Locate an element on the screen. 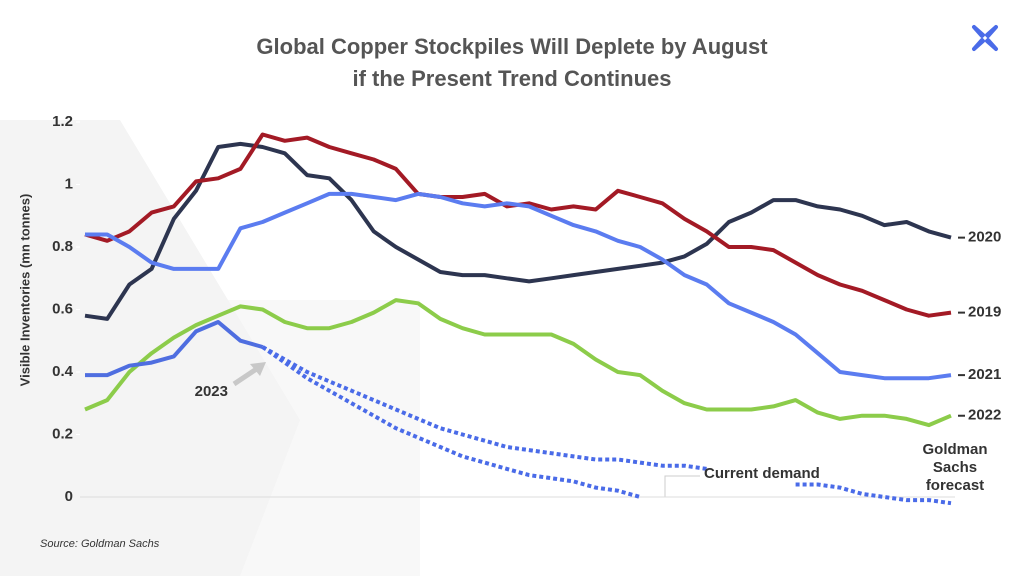 The image size is (1024, 576). label-line: Sachs is located at coordinates (955, 467).